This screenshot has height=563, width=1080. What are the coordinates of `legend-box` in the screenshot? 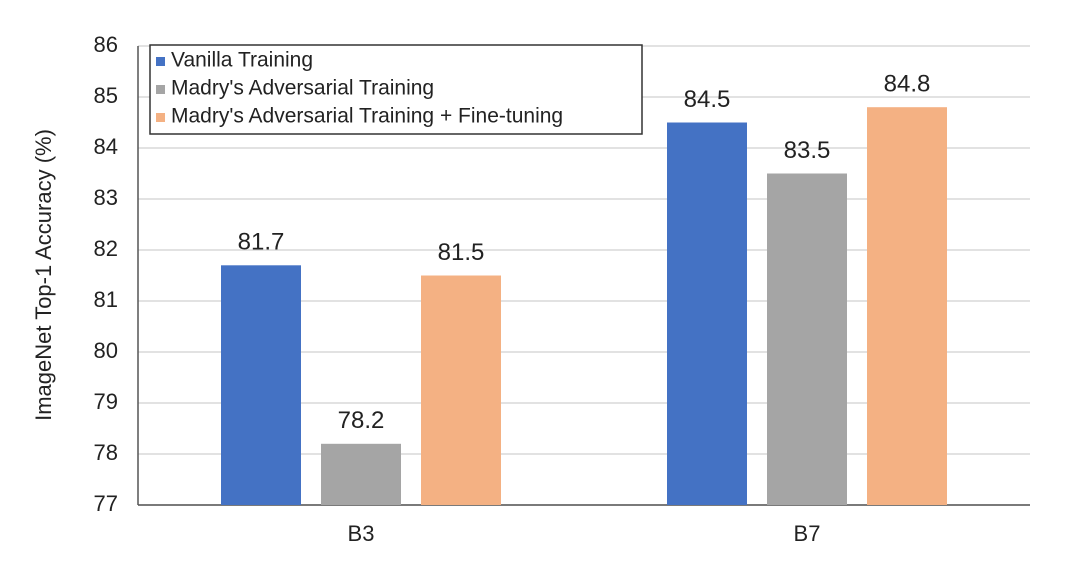 It's located at (396, 89).